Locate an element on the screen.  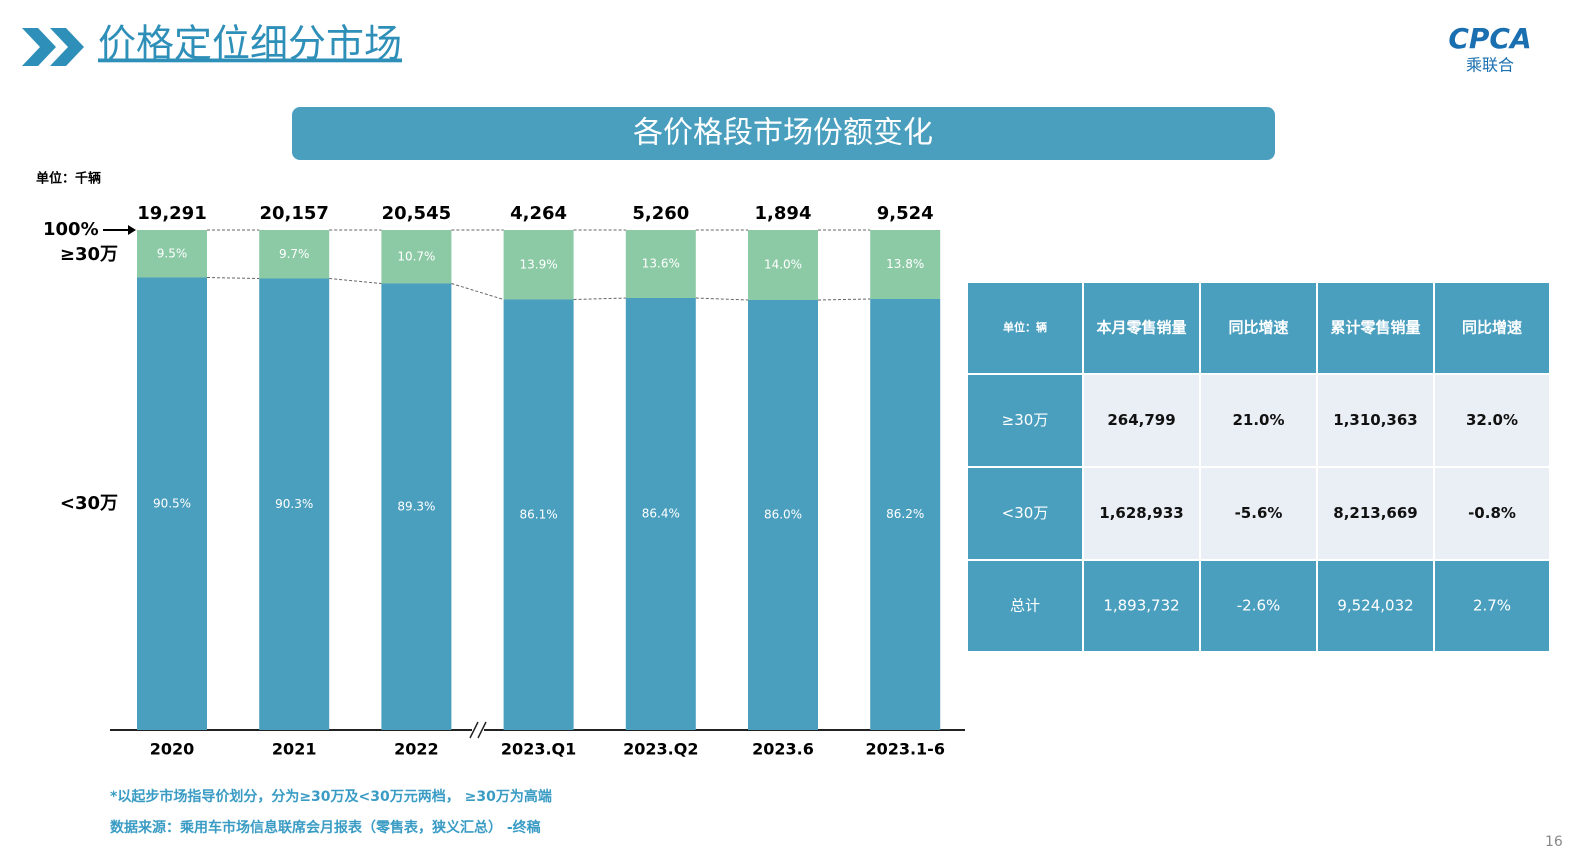
table-cell-text: -0.8% is located at coordinates (1492, 513).